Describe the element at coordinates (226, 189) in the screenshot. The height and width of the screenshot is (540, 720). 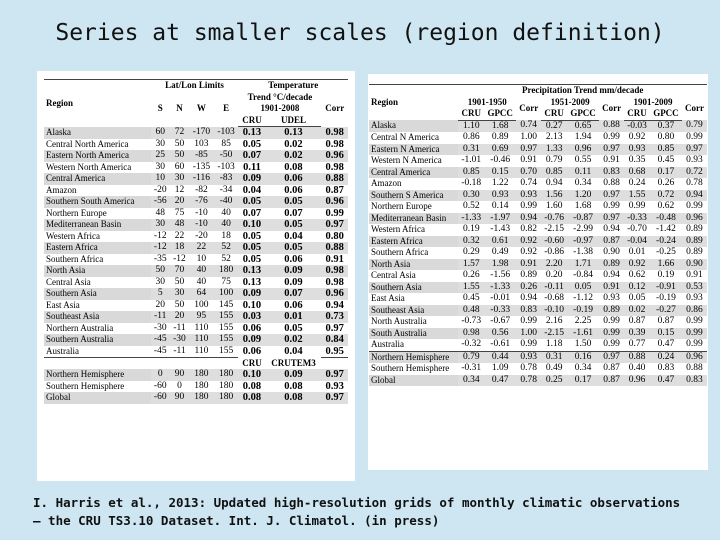
I see `value-cell: -34` at that location.